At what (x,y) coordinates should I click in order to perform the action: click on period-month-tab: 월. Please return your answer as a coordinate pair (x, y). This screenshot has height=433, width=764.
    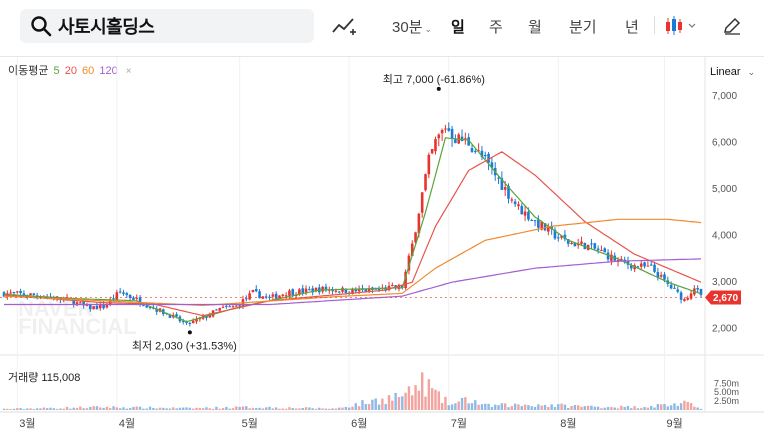
    Looking at the image, I should click on (535, 27).